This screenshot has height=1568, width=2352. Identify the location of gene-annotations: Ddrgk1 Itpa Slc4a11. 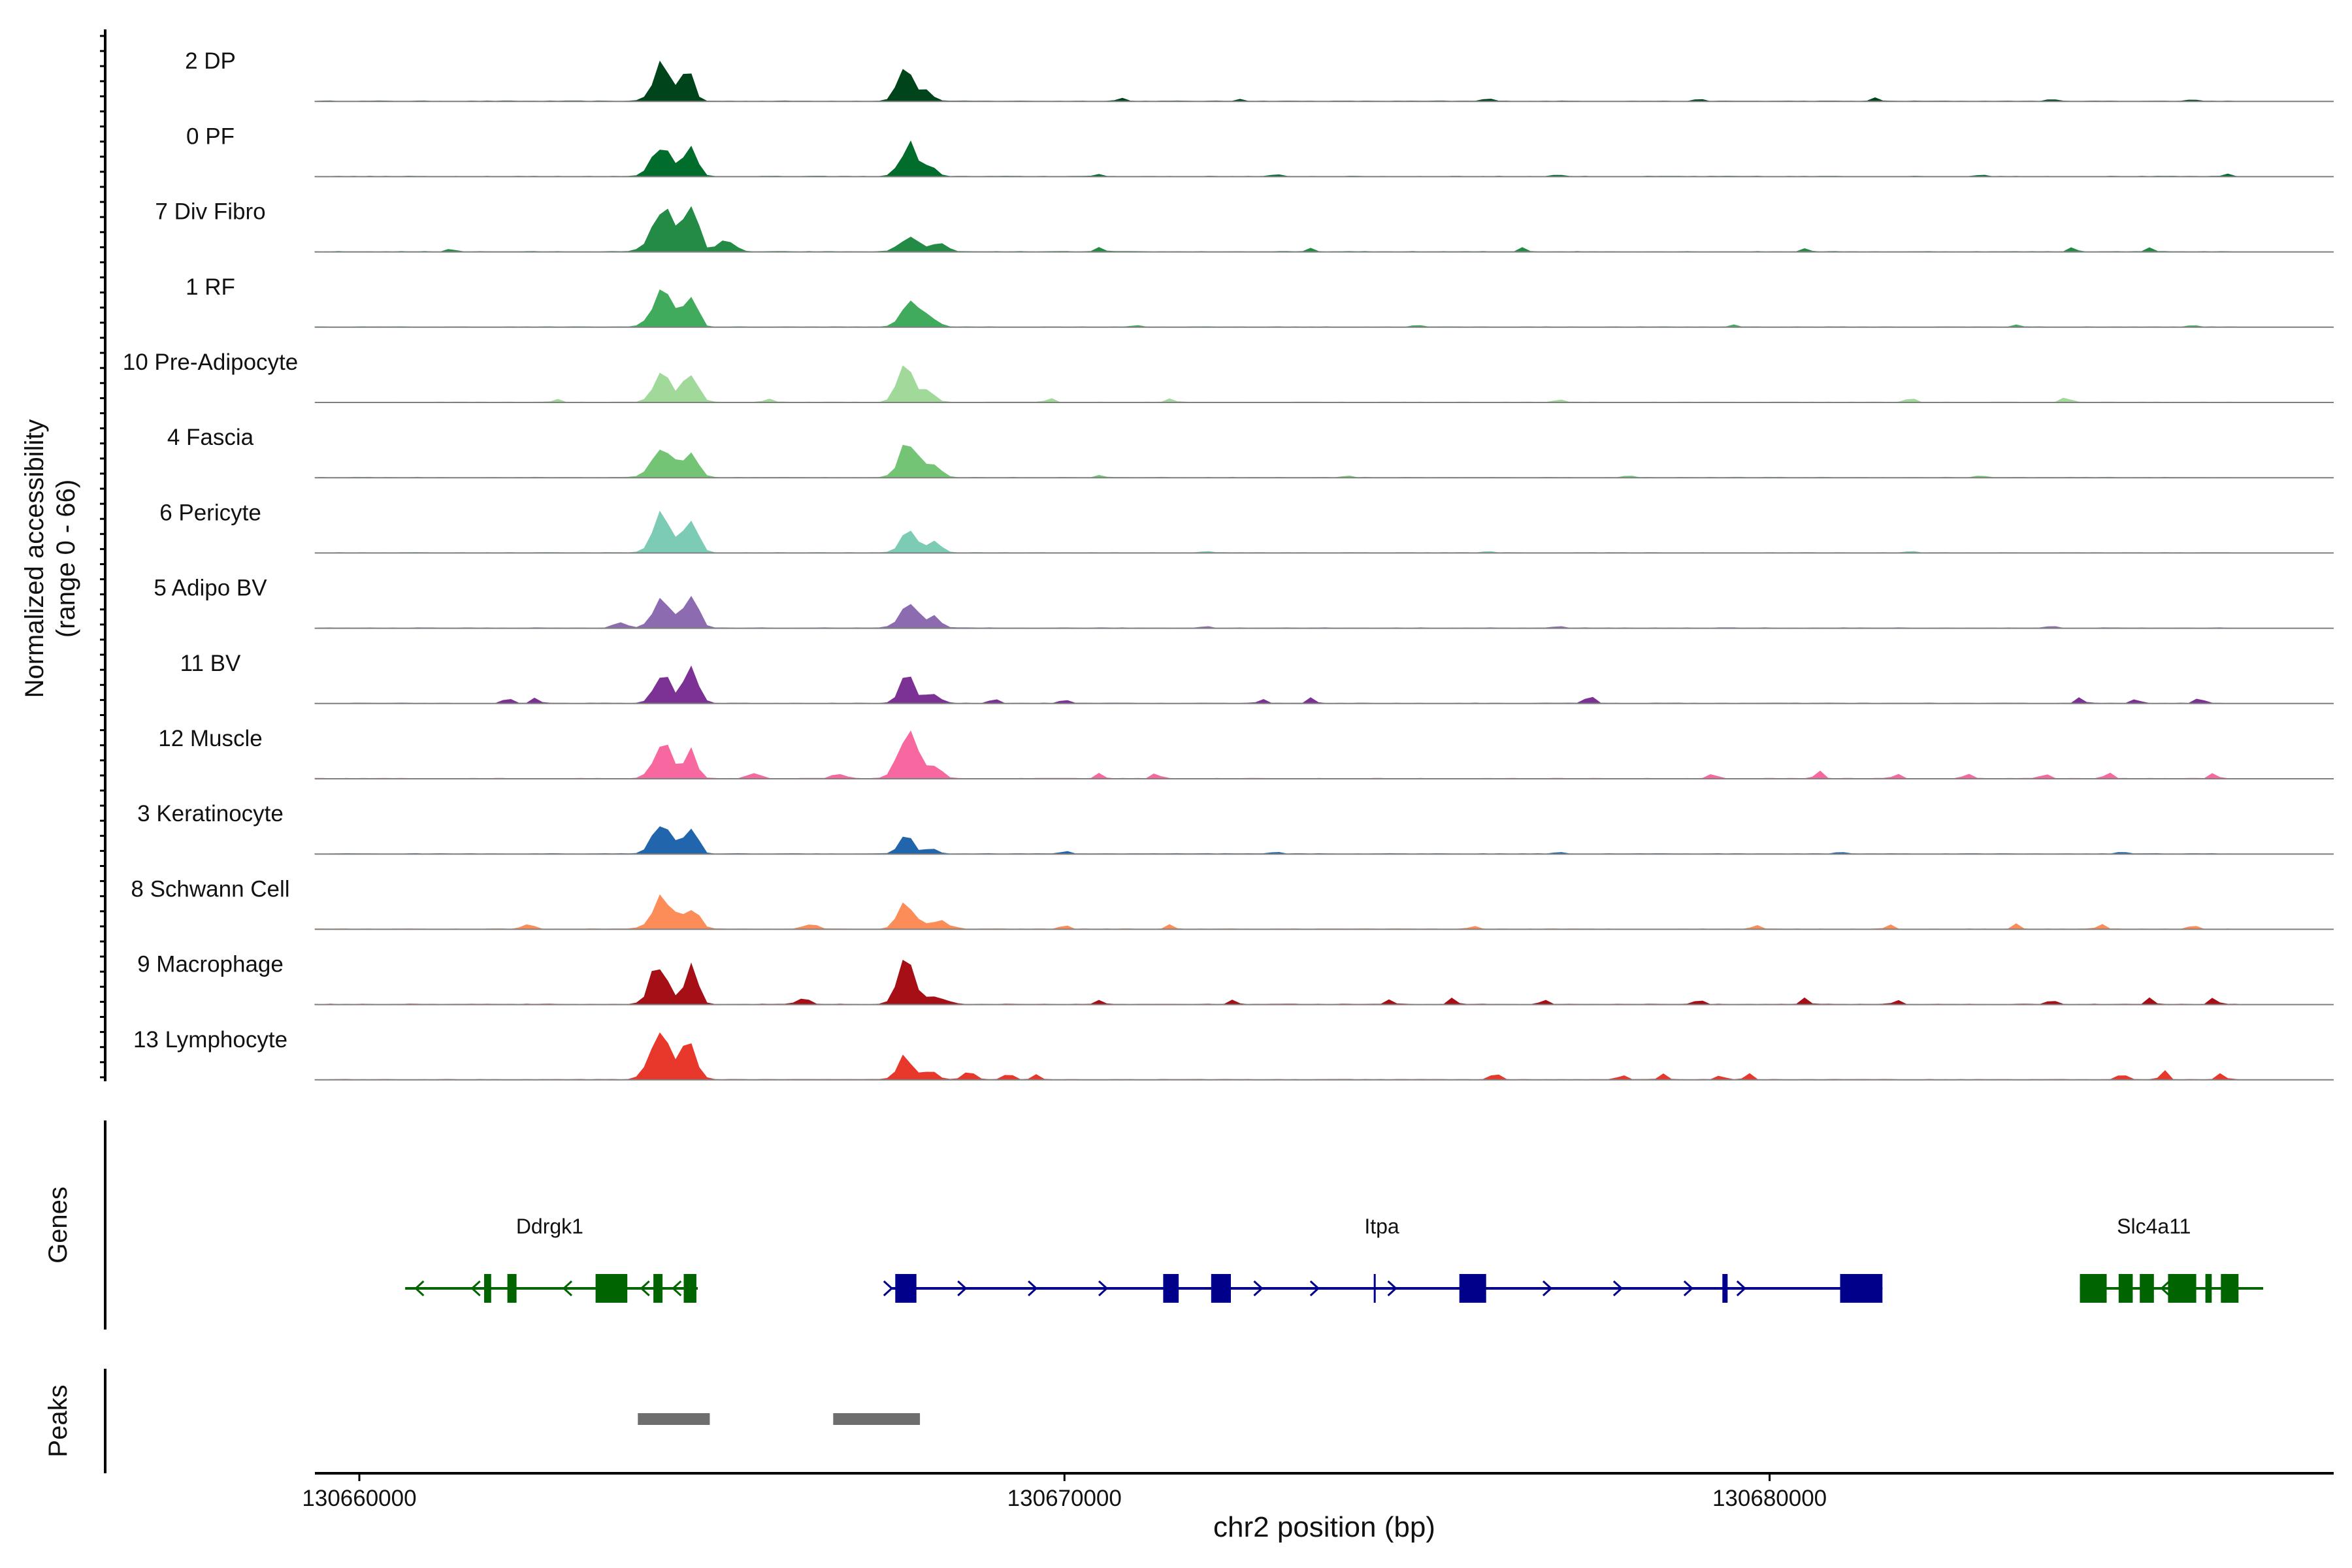
(1334, 1259).